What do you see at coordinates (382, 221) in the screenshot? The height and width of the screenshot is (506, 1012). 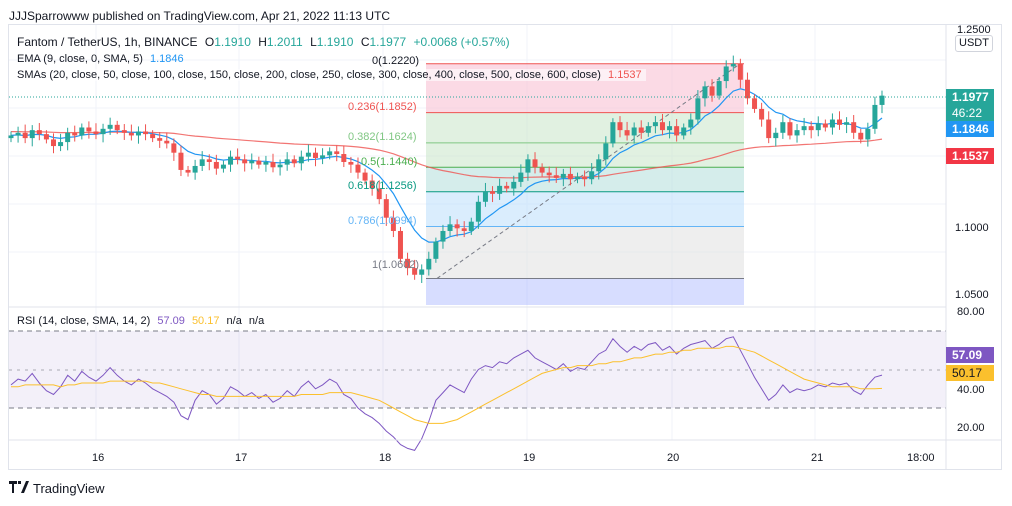 I see `fib-label-0786: 0.786(1.0994)` at bounding box center [382, 221].